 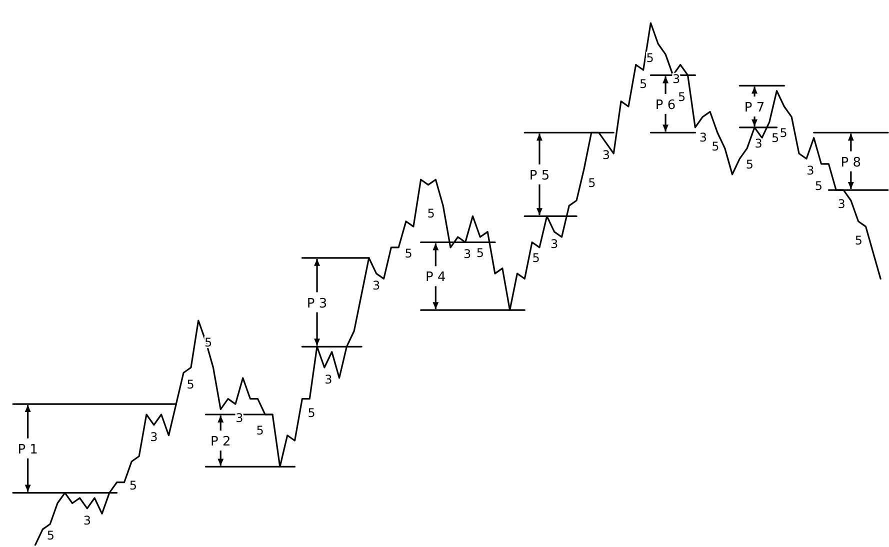 I want to click on annotation: P 6, so click(x=665, y=105).